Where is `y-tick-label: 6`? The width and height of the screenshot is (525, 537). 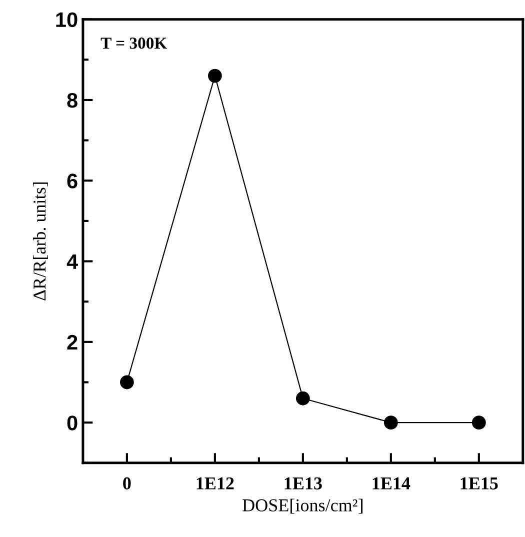 y-tick-label: 6 is located at coordinates (72, 181).